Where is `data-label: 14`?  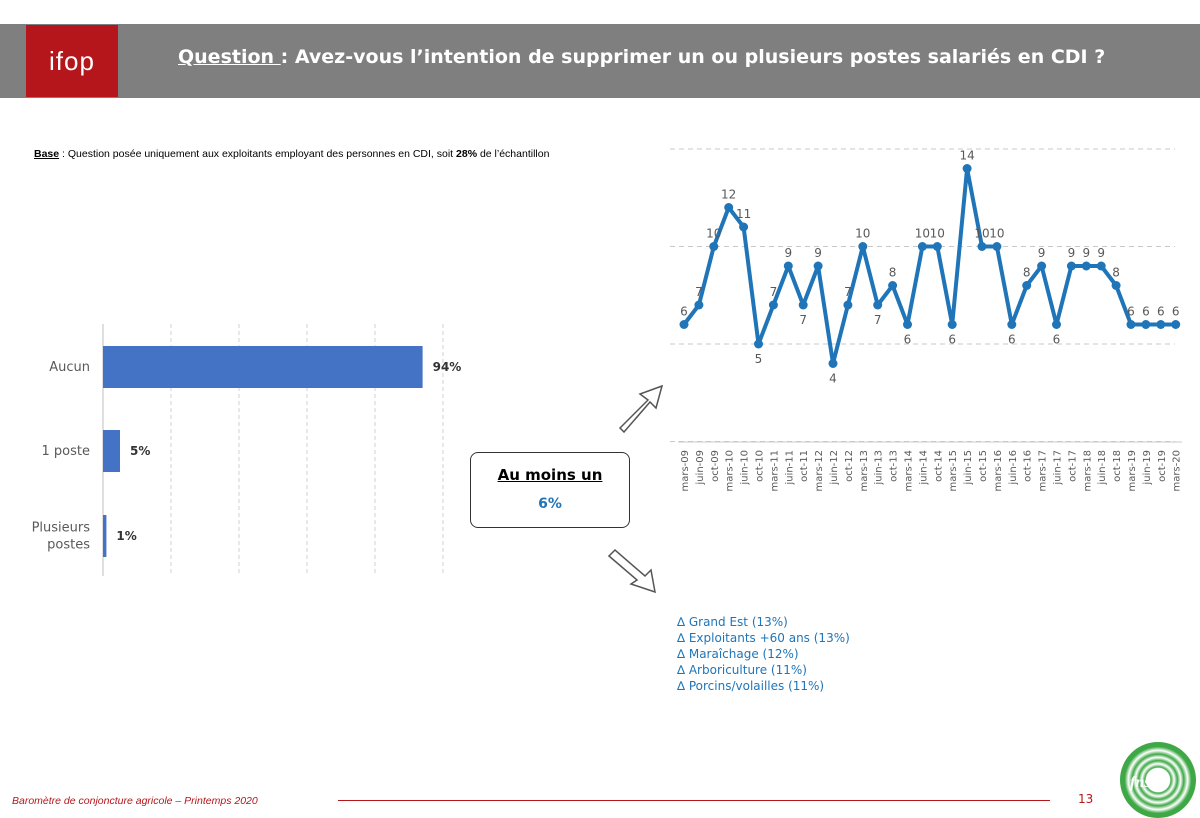 data-label: 14 is located at coordinates (966, 156).